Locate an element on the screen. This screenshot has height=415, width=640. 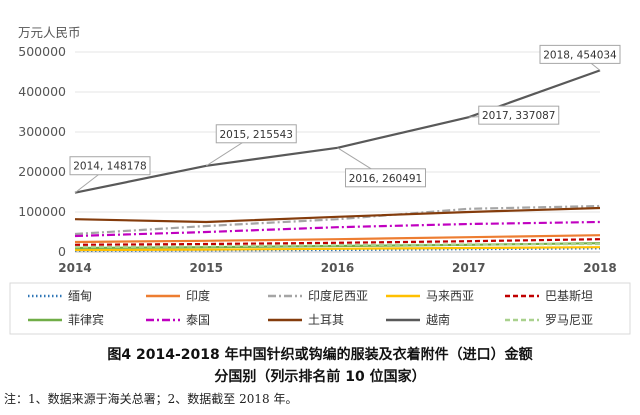
legend-label: 菲律宾 is located at coordinates (86, 319).